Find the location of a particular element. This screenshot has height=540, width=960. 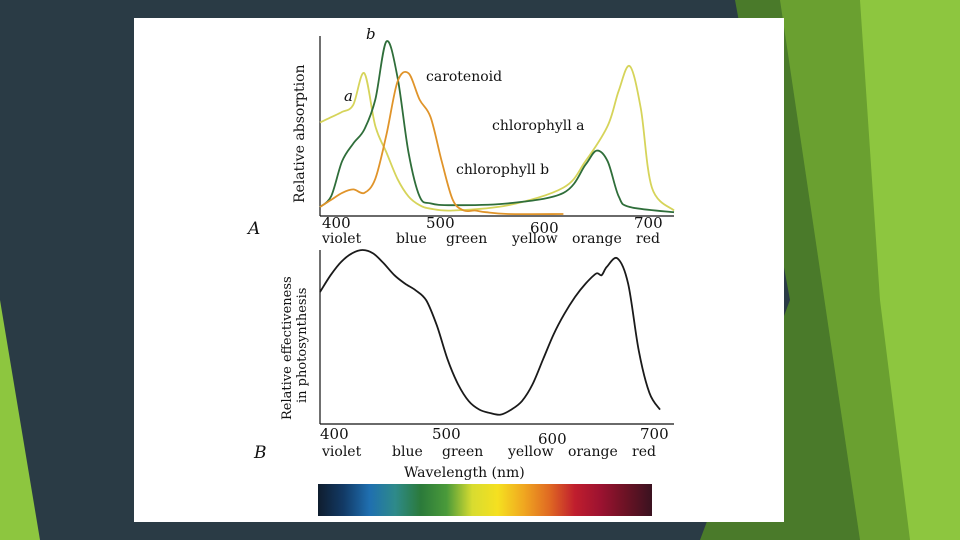

panel-b-y-axis-label-line1: Relative effectiveness is located at coordinates (287, 348).